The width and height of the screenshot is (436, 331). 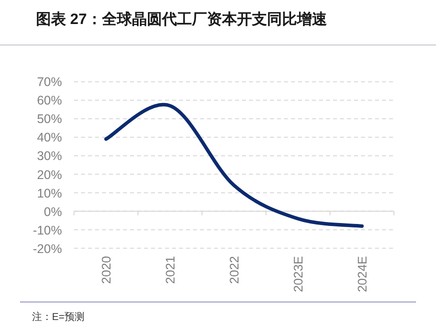 What do you see at coordinates (49, 193) in the screenshot?
I see `y-tick-label: 10%` at bounding box center [49, 193].